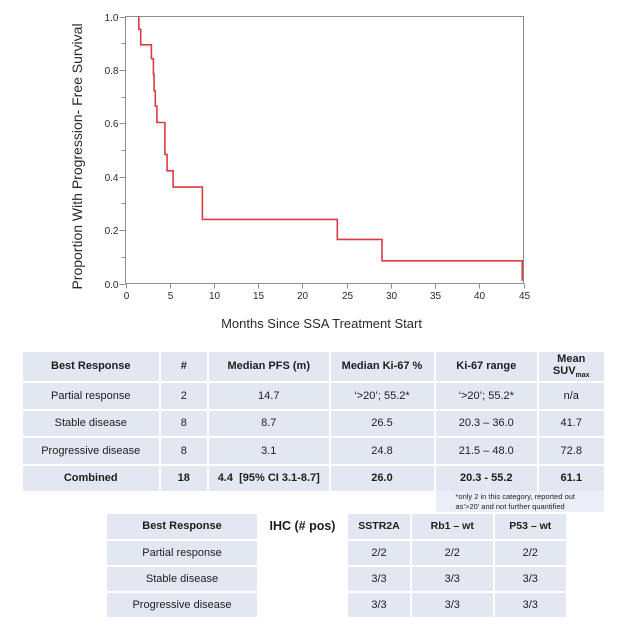  What do you see at coordinates (183, 396) in the screenshot?
I see `t1-row-partial-count: 2` at bounding box center [183, 396].